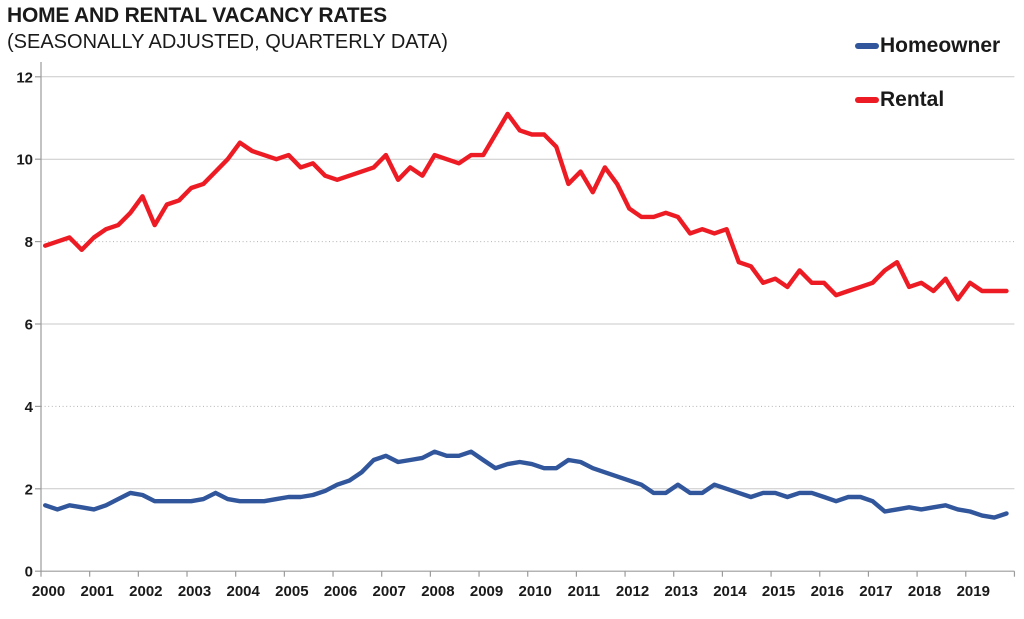  I want to click on y-tick-label-2: 2, so click(29, 489).